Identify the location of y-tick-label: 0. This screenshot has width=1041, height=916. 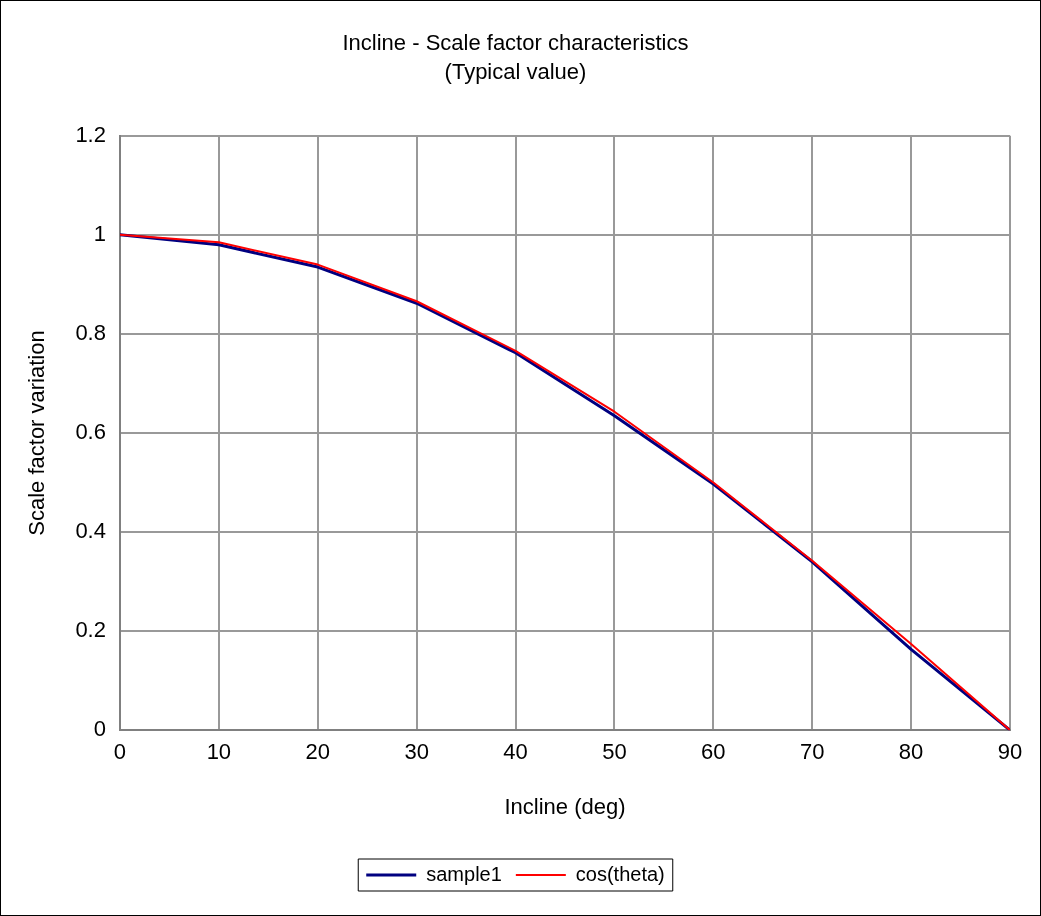
(99, 729).